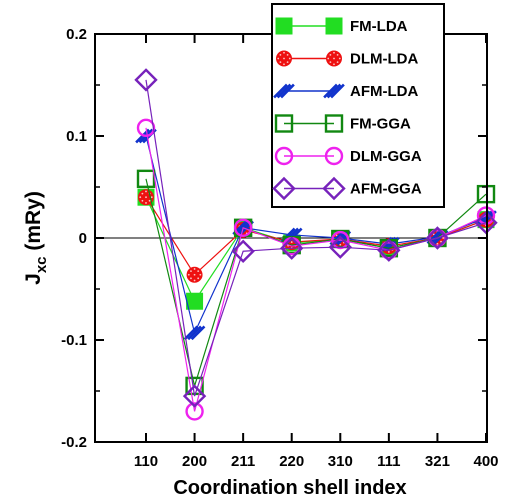 This screenshot has height=504, width=508. Describe the element at coordinates (380, 124) in the screenshot. I see `legend-label: FM-GGA` at that location.